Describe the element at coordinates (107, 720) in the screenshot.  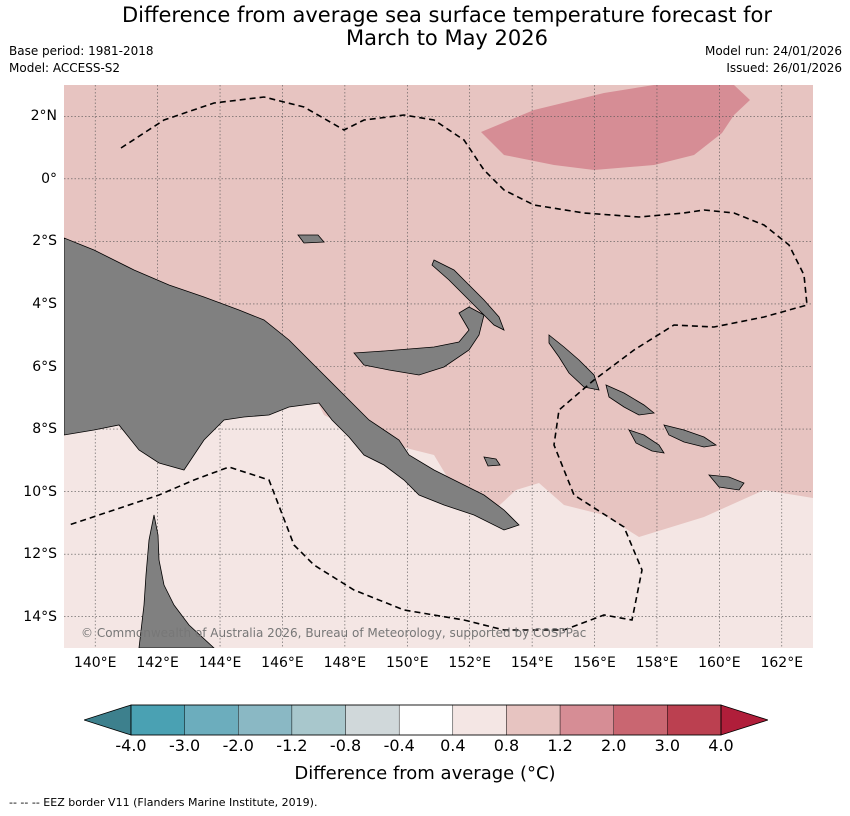
I see `colorbar-under-arrow` at that location.